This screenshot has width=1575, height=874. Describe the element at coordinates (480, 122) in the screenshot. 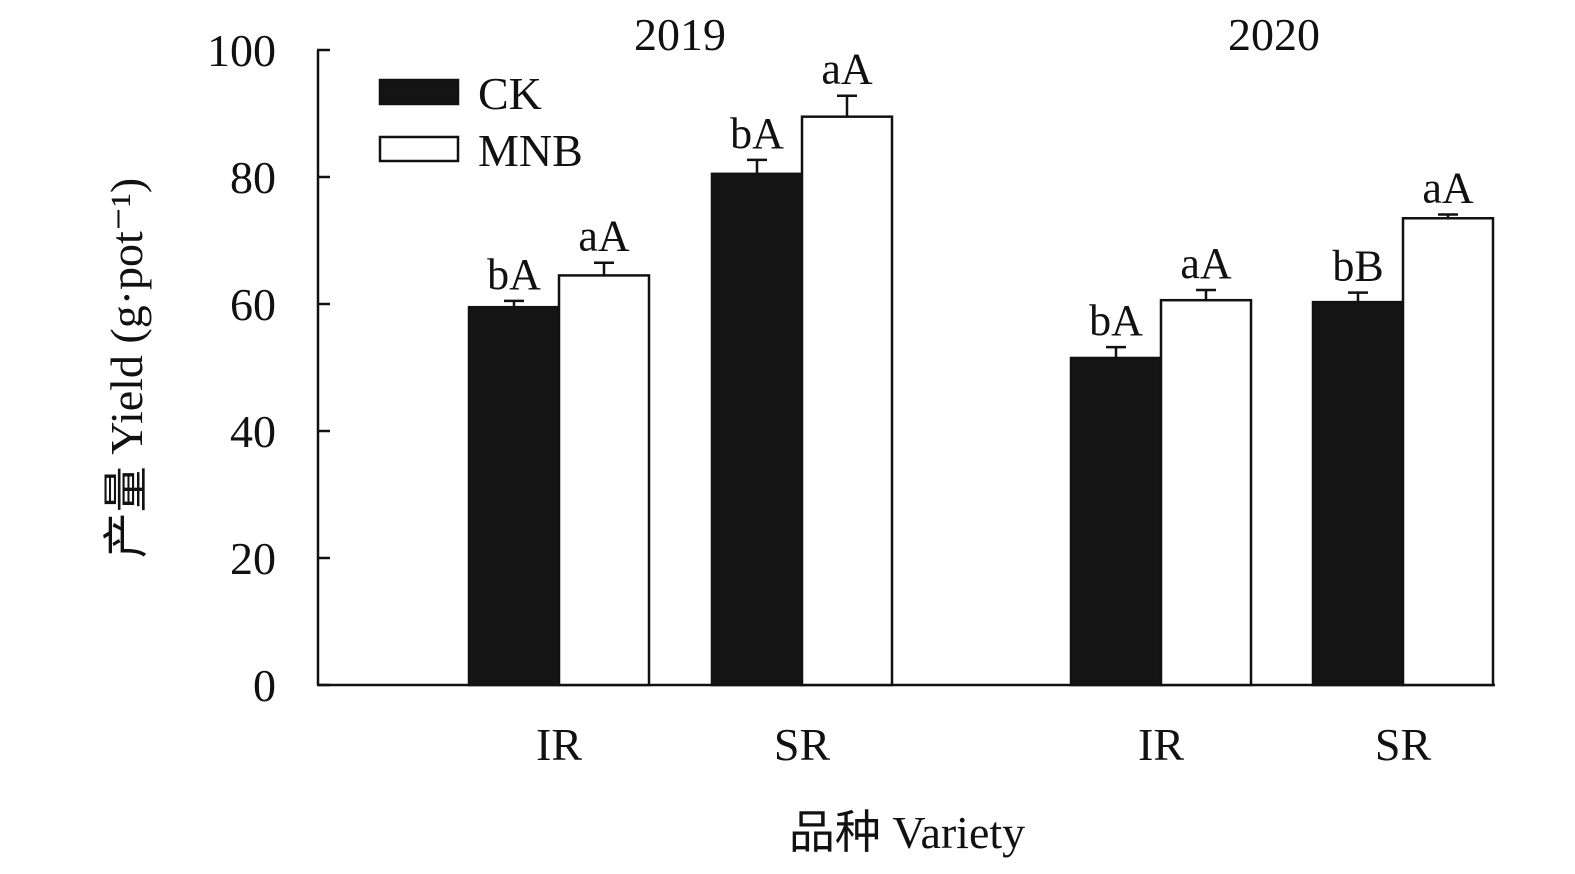

I see `legend: CK MNB` at that location.